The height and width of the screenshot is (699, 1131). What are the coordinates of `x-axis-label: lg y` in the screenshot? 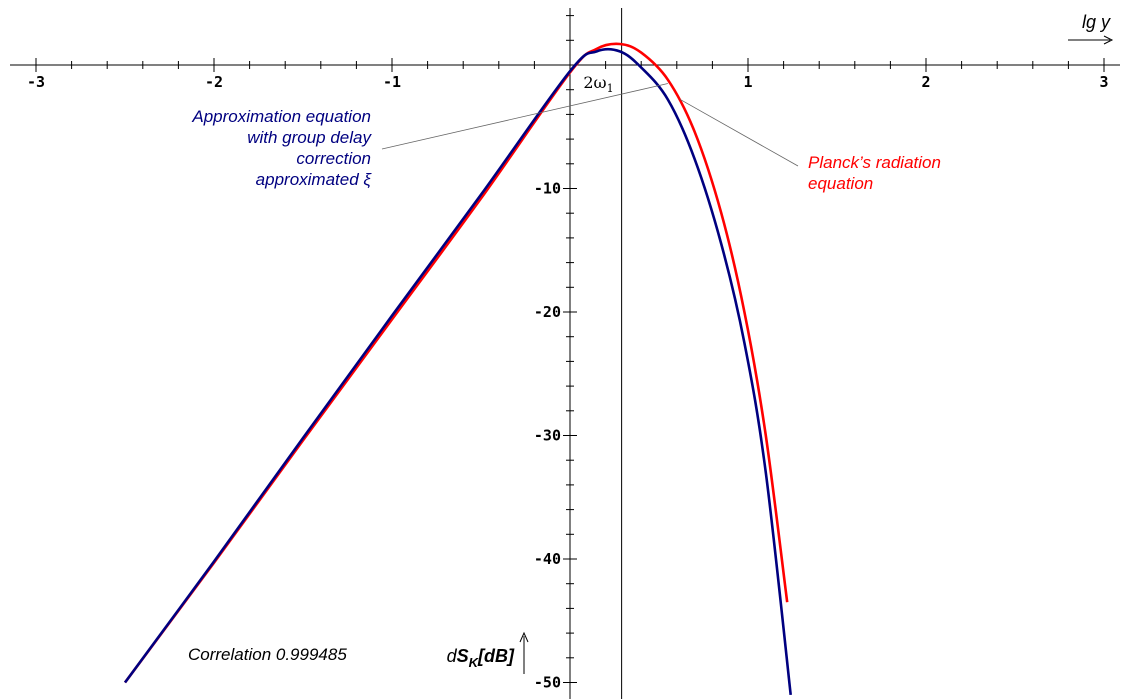 It's located at (1096, 22).